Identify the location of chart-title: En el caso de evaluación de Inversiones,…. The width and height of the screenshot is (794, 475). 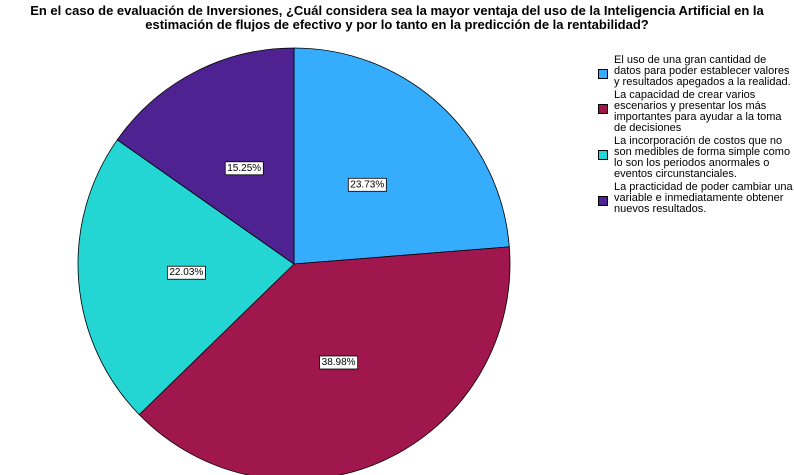
(397, 17).